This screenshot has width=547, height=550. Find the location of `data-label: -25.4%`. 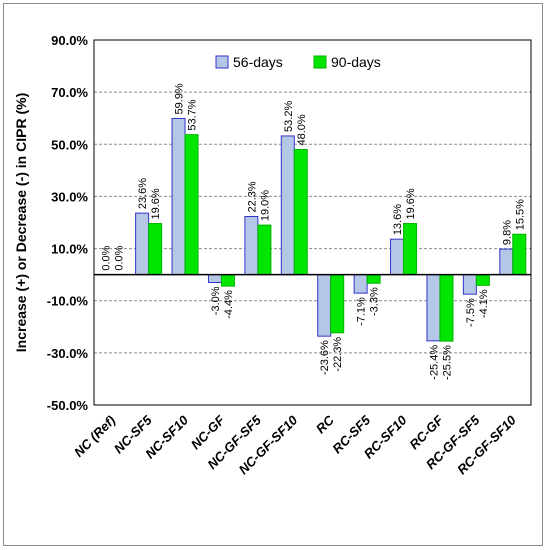

data-label: -25.4% is located at coordinates (434, 362).